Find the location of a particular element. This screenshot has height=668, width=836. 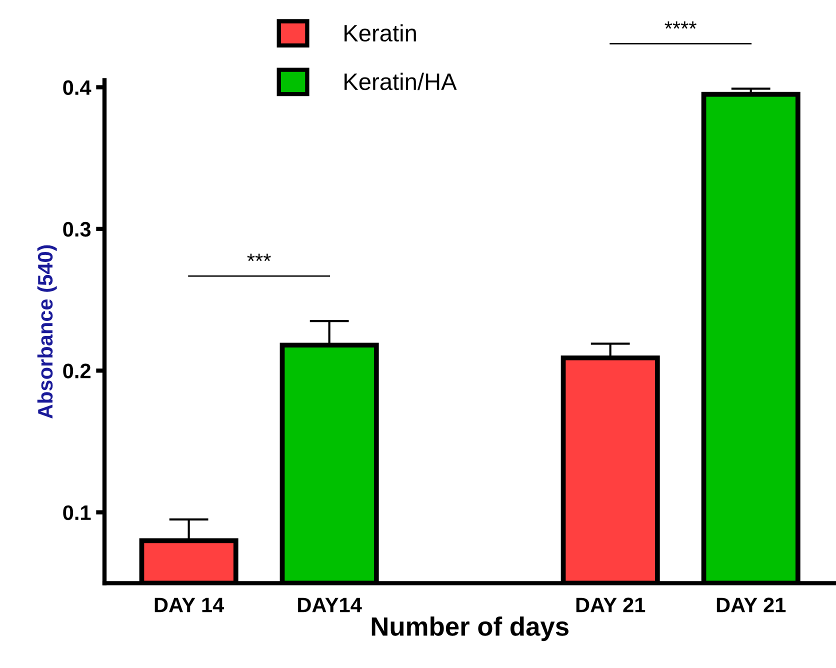

legend-label: Keratin is located at coordinates (380, 33).